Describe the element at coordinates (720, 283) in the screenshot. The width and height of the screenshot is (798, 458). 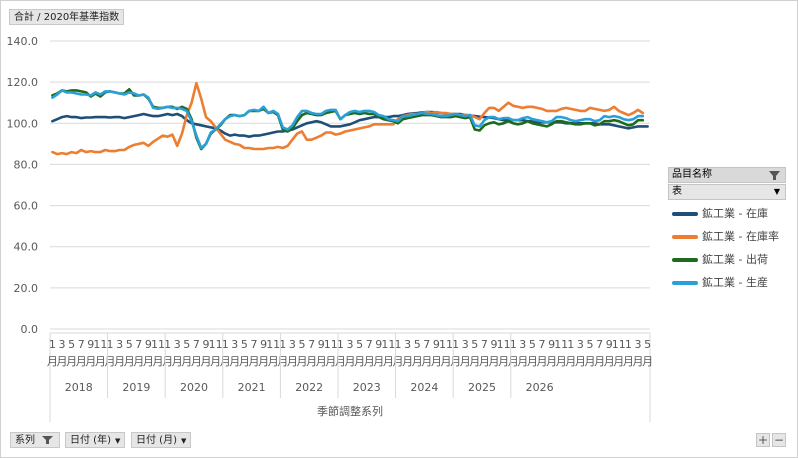
I see `legend-item-production: 鉱工業 - 生産` at that location.